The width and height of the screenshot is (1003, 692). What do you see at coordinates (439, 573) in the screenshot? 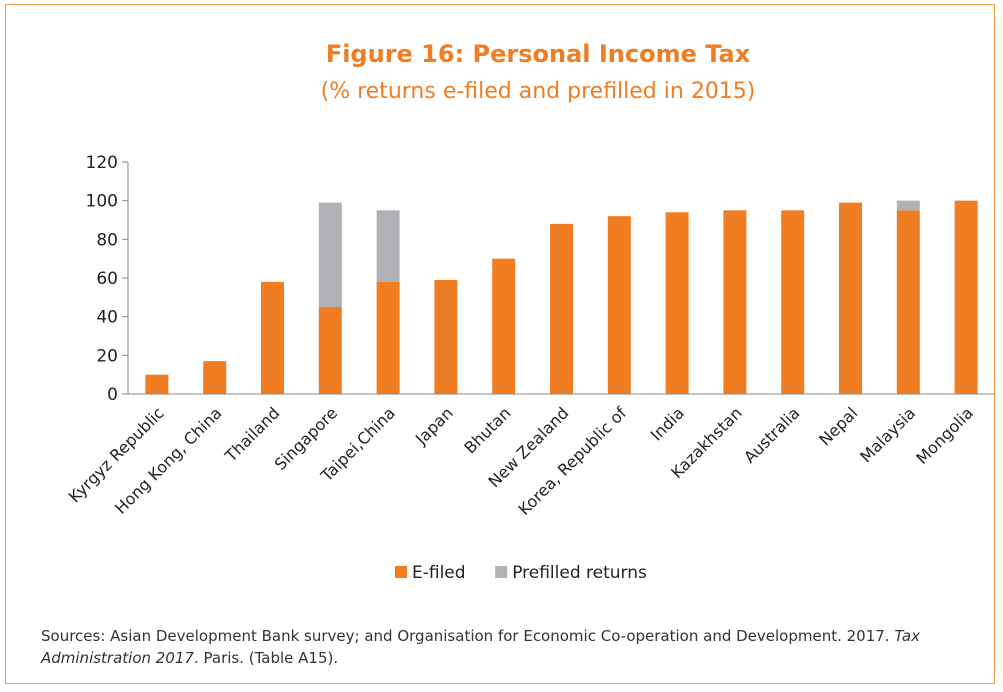
I see `legend-label-efiled: E-filed` at bounding box center [439, 573].